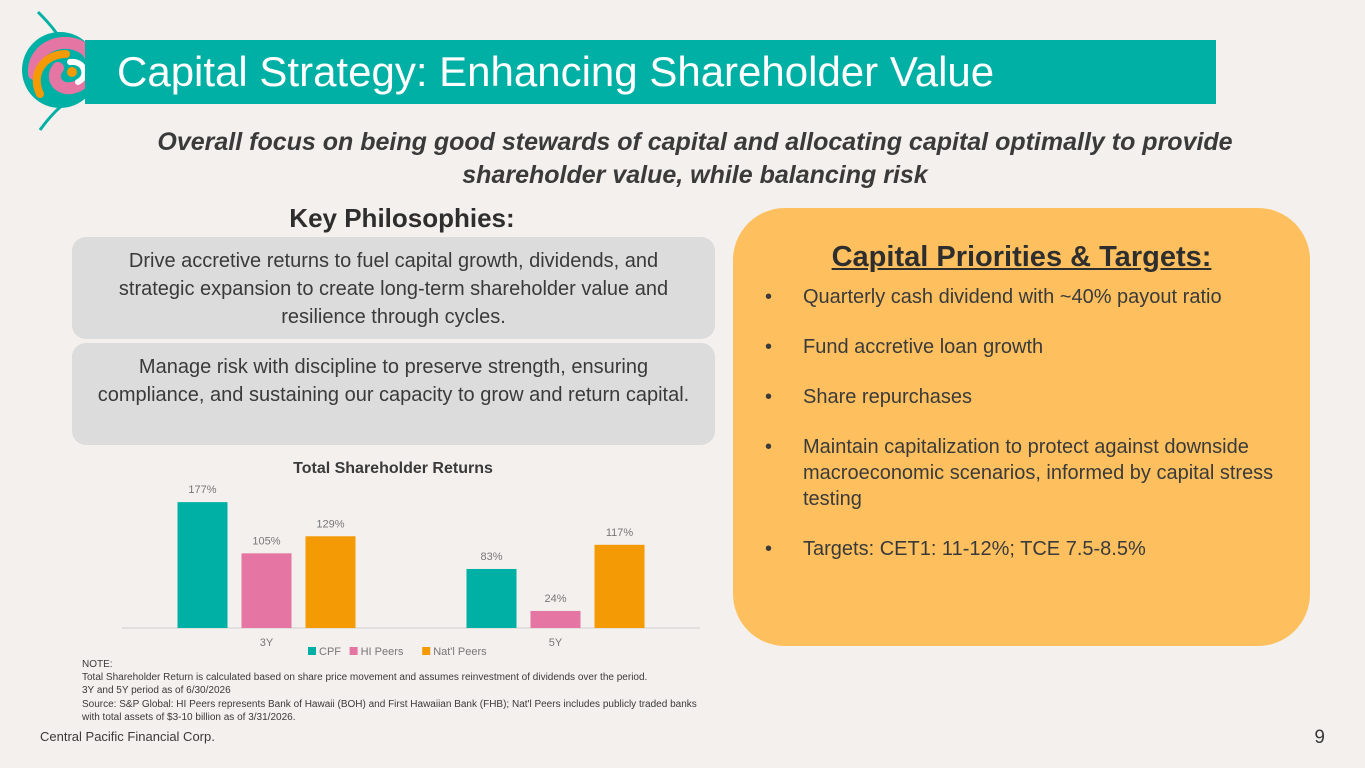  What do you see at coordinates (695, 175) in the screenshot?
I see `subtitle-line-2: shareholder value, while balancing risk` at bounding box center [695, 175].